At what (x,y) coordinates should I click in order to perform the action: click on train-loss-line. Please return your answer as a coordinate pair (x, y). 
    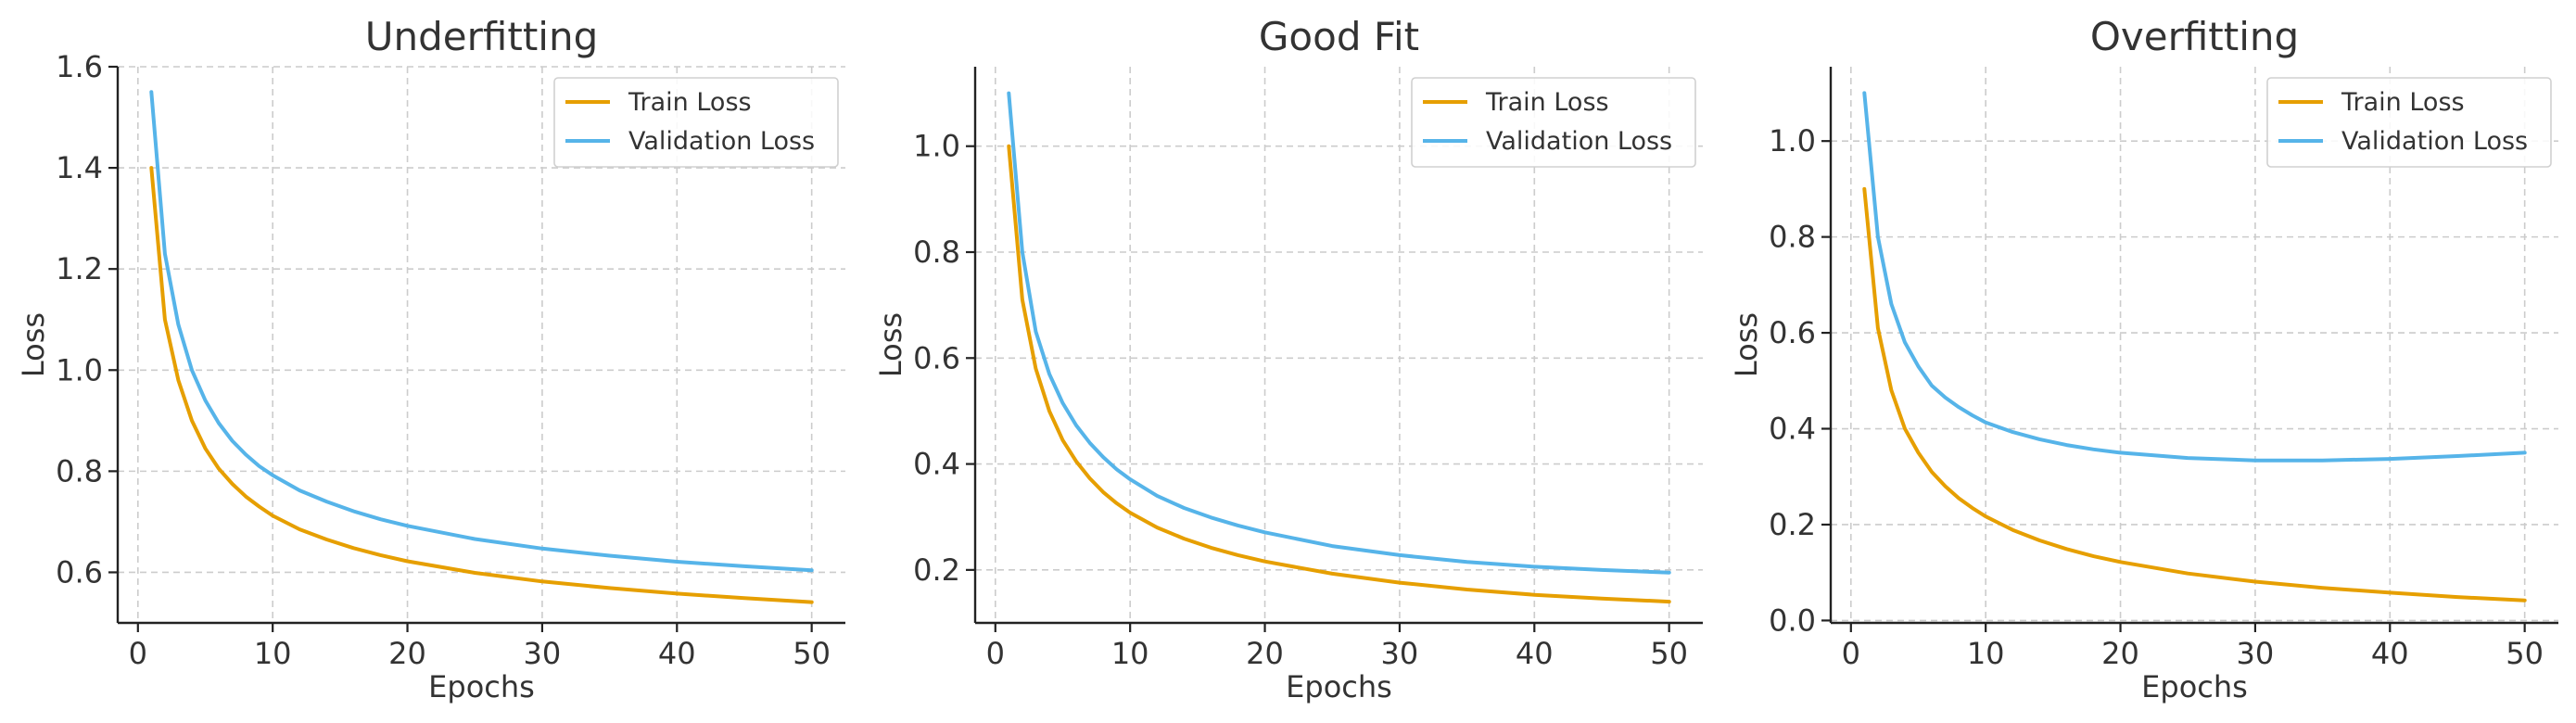
    Looking at the image, I should click on (2194, 394).